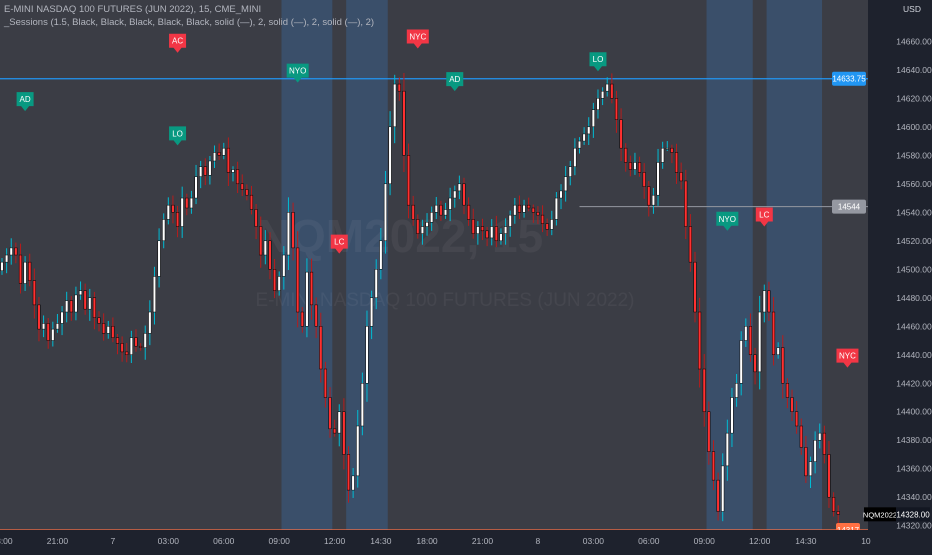 This screenshot has height=555, width=932. What do you see at coordinates (914, 155) in the screenshot?
I see `y-tick-label: 14580.00` at bounding box center [914, 155].